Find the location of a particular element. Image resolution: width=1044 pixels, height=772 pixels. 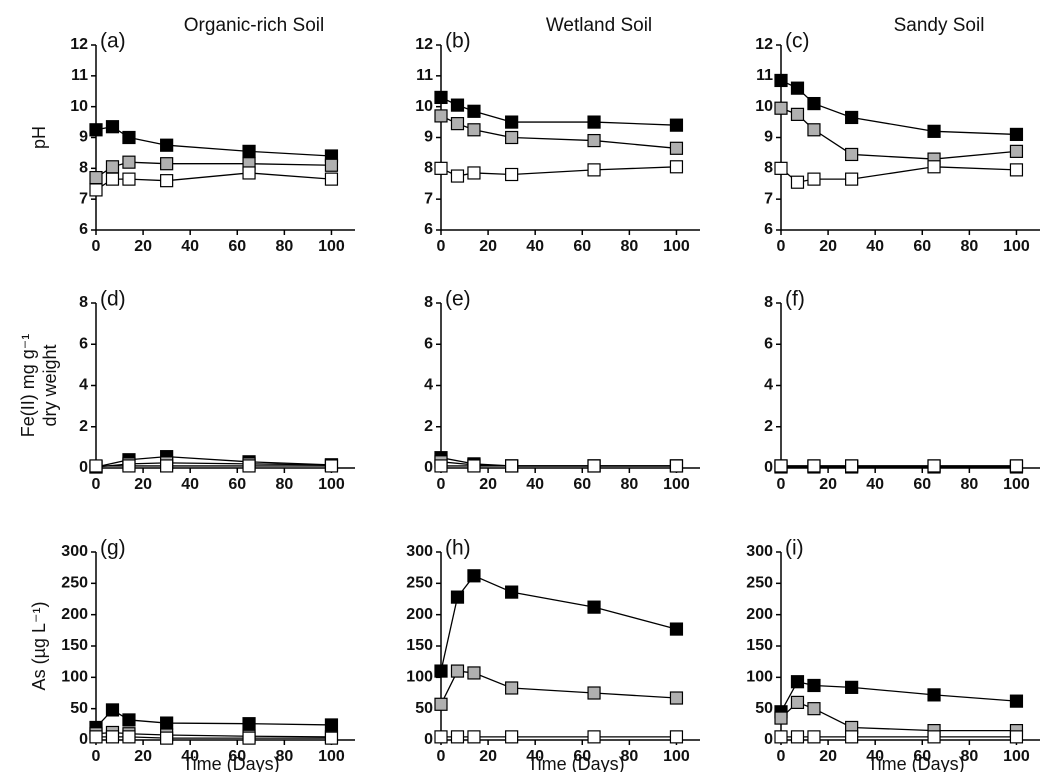

x-axis-label: Time (Days) is located at coordinates (230, 763).